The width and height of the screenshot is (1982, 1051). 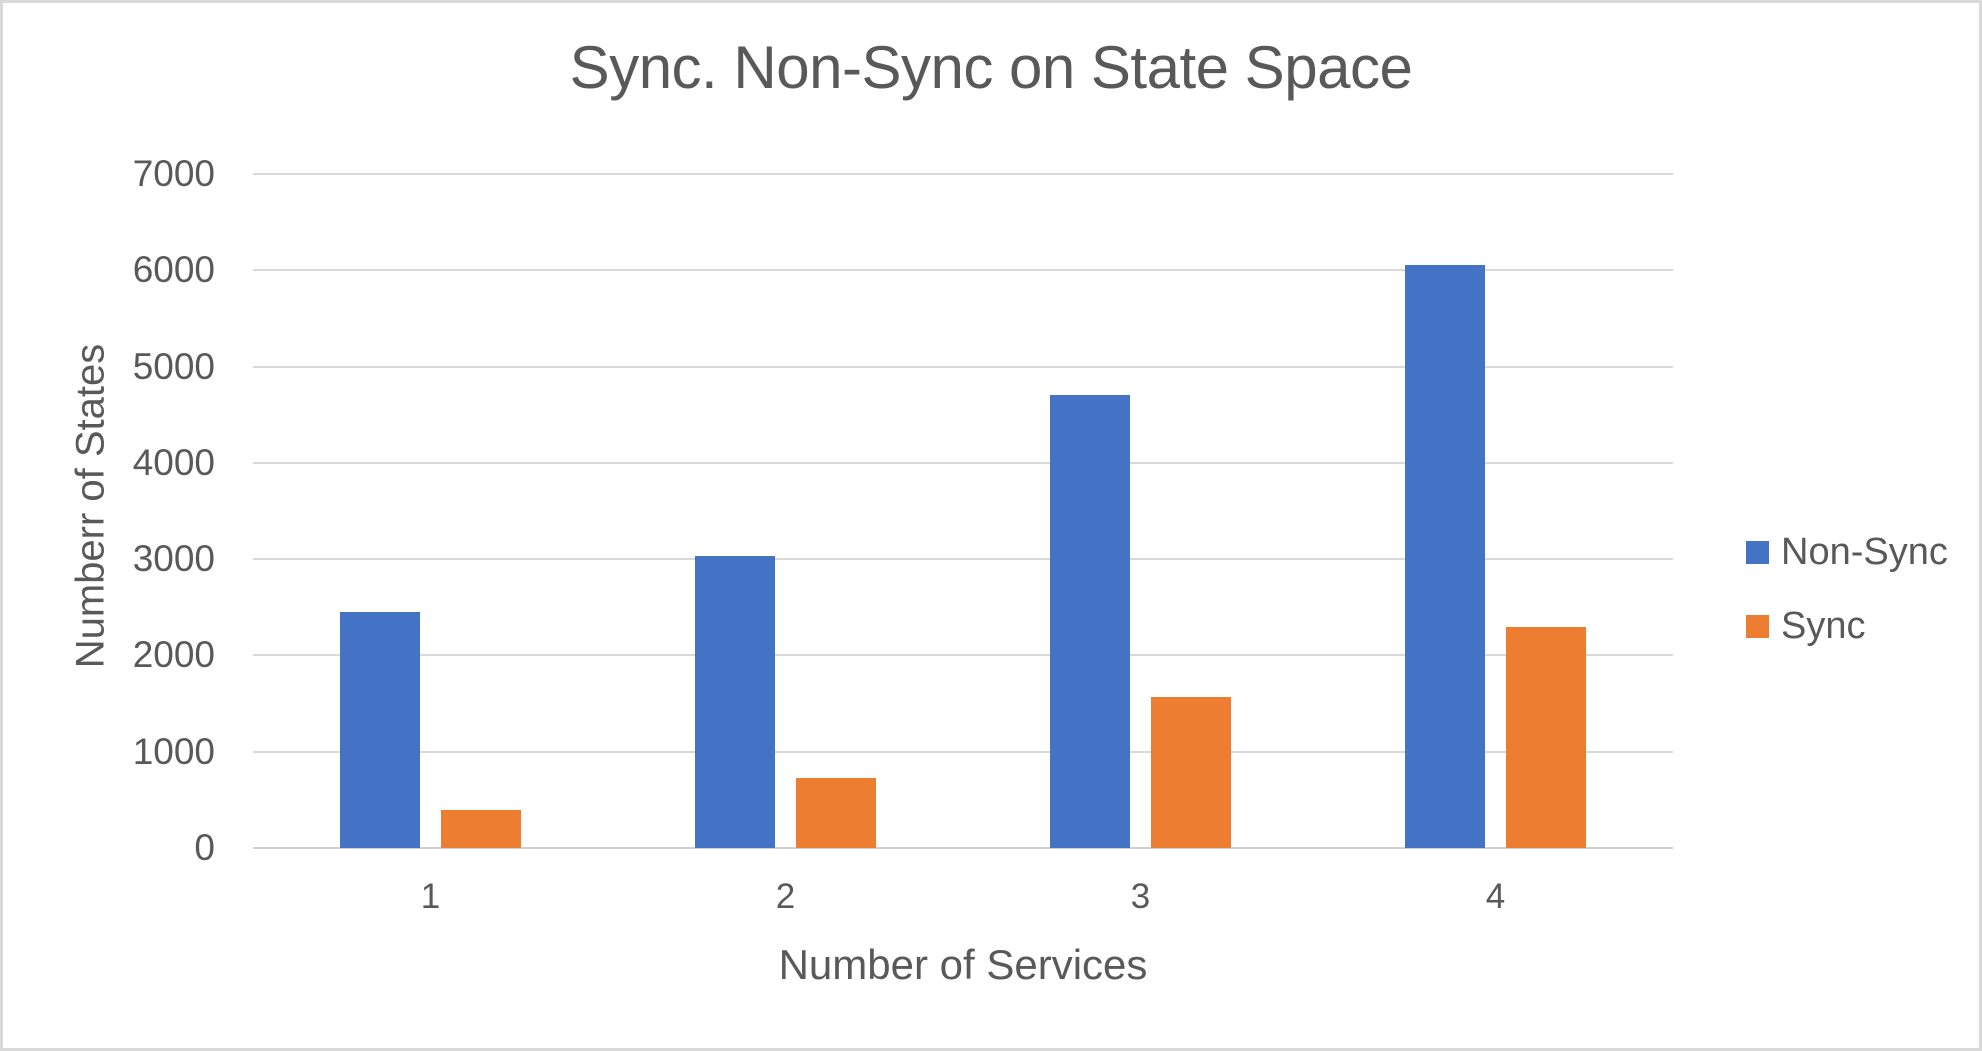 What do you see at coordinates (173, 655) in the screenshot?
I see `y-tick-label-2000: 2000` at bounding box center [173, 655].